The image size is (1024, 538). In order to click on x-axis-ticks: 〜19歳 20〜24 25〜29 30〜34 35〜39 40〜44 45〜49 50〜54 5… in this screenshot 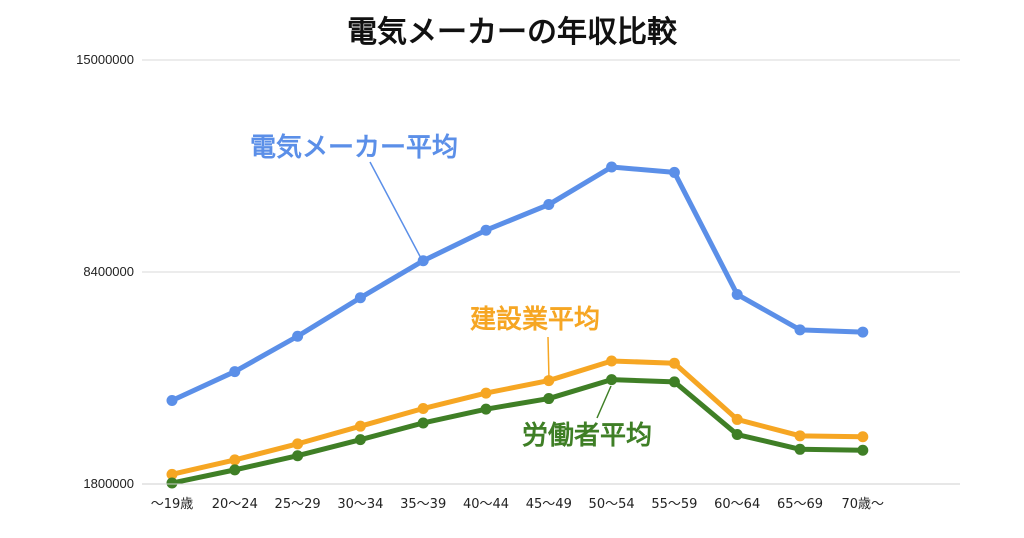, I will do `click(517, 504)`.